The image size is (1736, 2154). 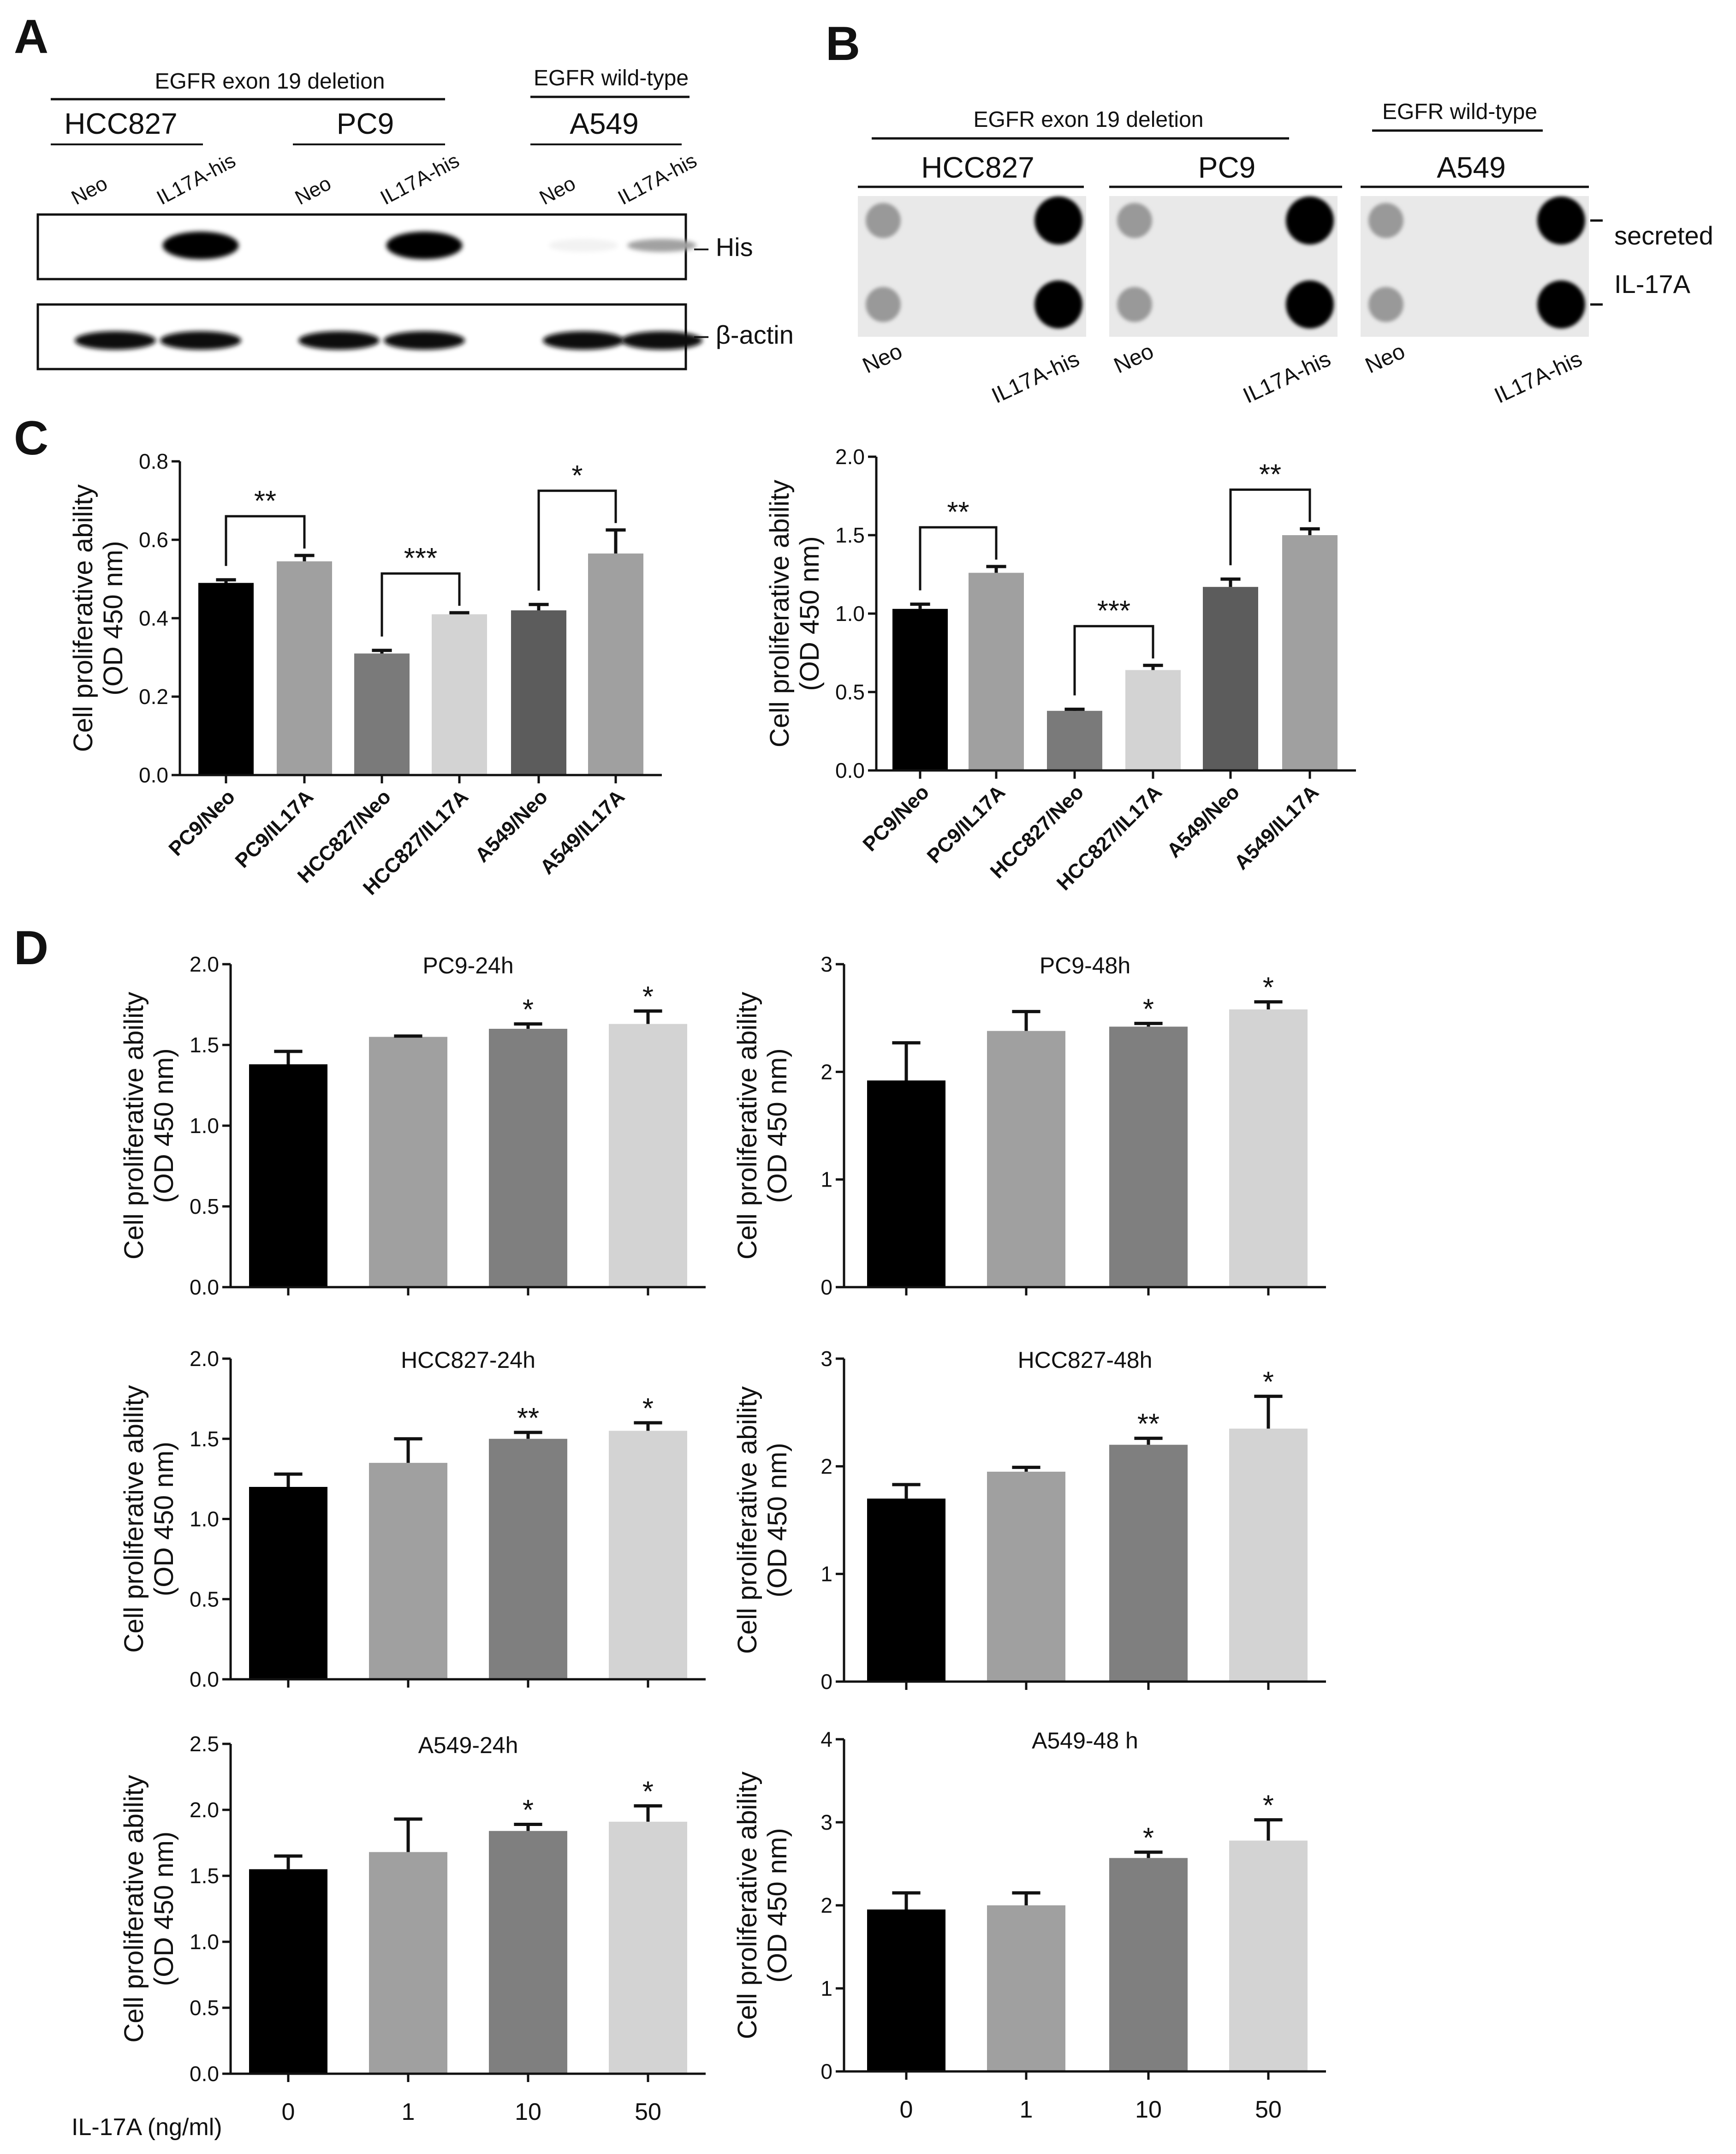 What do you see at coordinates (1652, 283) in the screenshot?
I see `label-il17a: IL-17A` at bounding box center [1652, 283].